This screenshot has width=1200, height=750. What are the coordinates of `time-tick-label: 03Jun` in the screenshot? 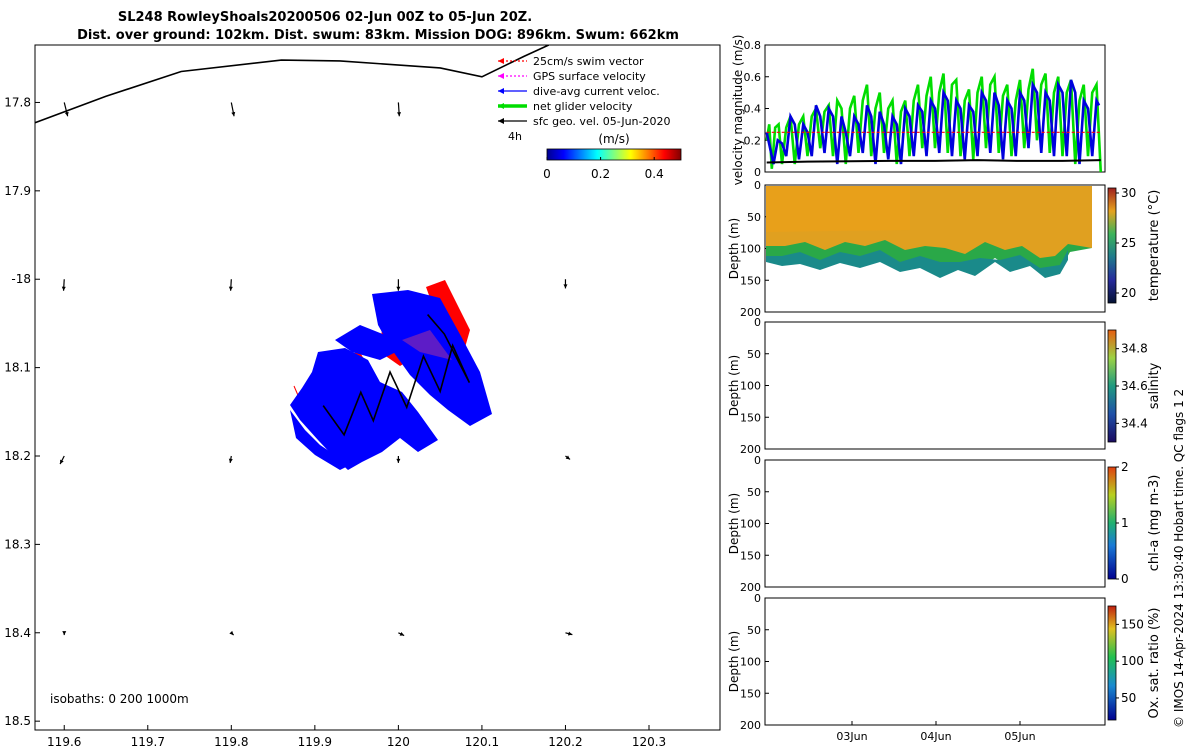 It's located at (851, 736).